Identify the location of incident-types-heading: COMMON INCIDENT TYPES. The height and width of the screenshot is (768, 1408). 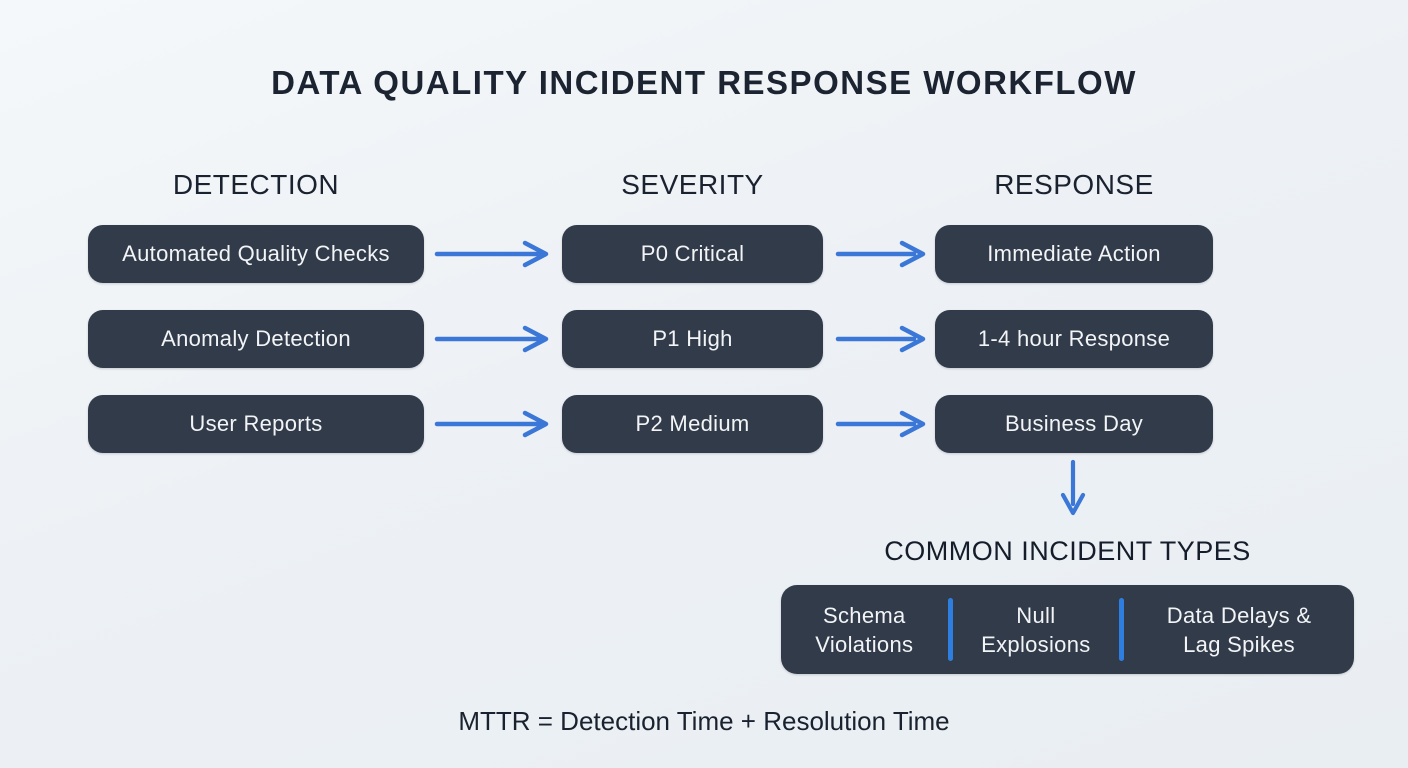
(1067, 551).